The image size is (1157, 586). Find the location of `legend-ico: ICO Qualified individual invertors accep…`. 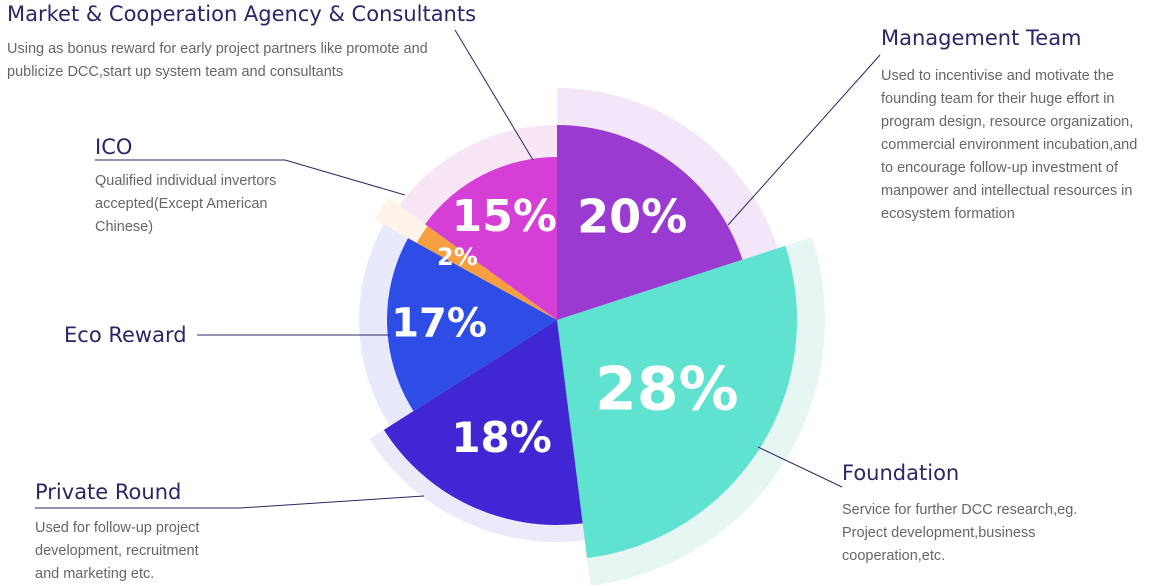

legend-ico: ICO Qualified individual invertors accep… is located at coordinates (197, 186).